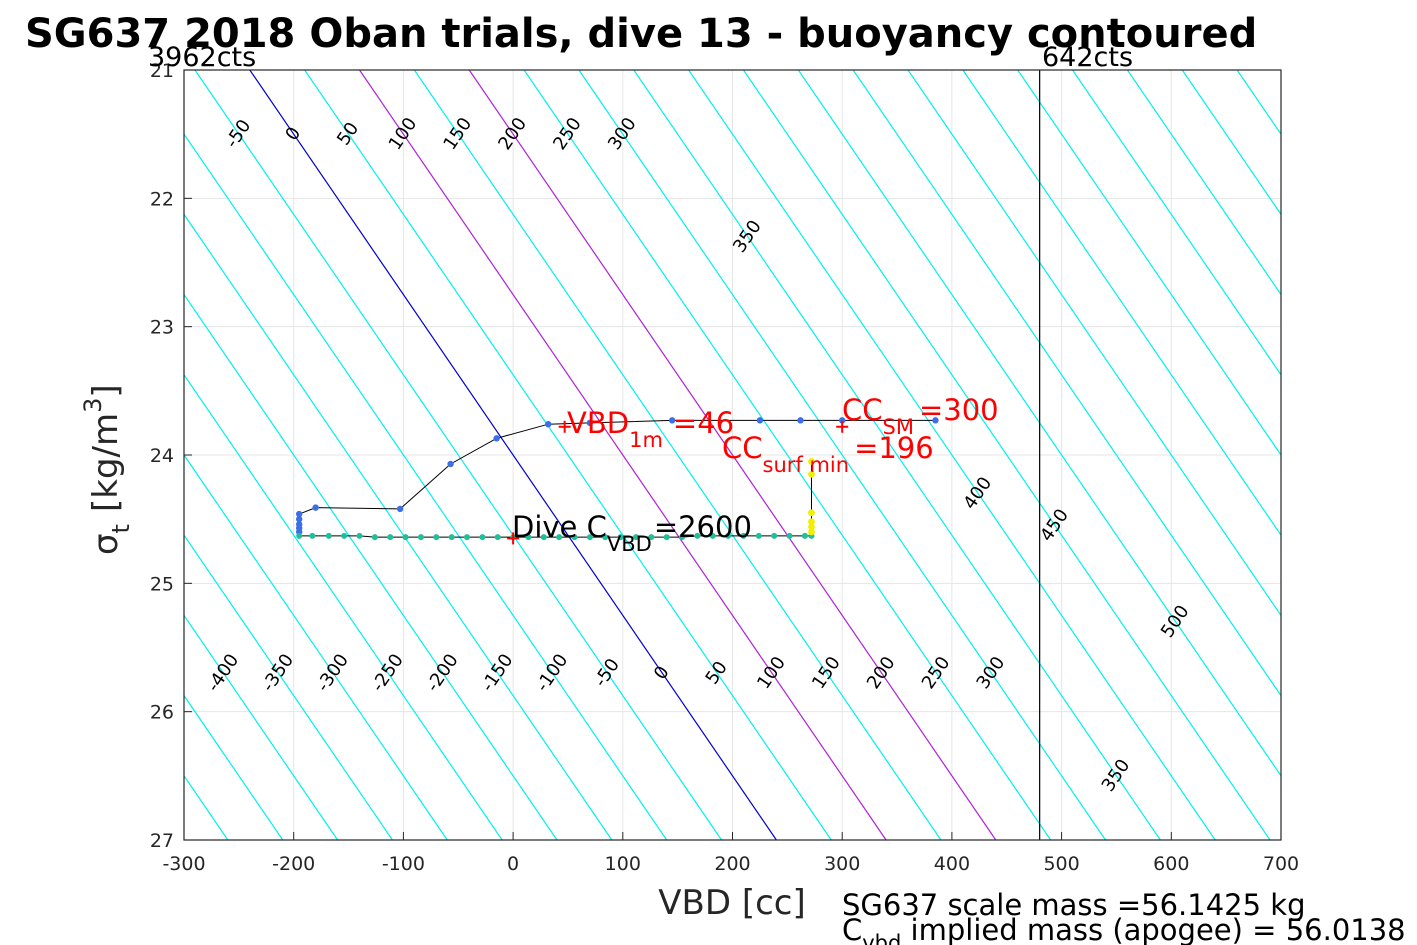  Describe the element at coordinates (732, 864) in the screenshot. I see `x-tick-label: 200` at that location.